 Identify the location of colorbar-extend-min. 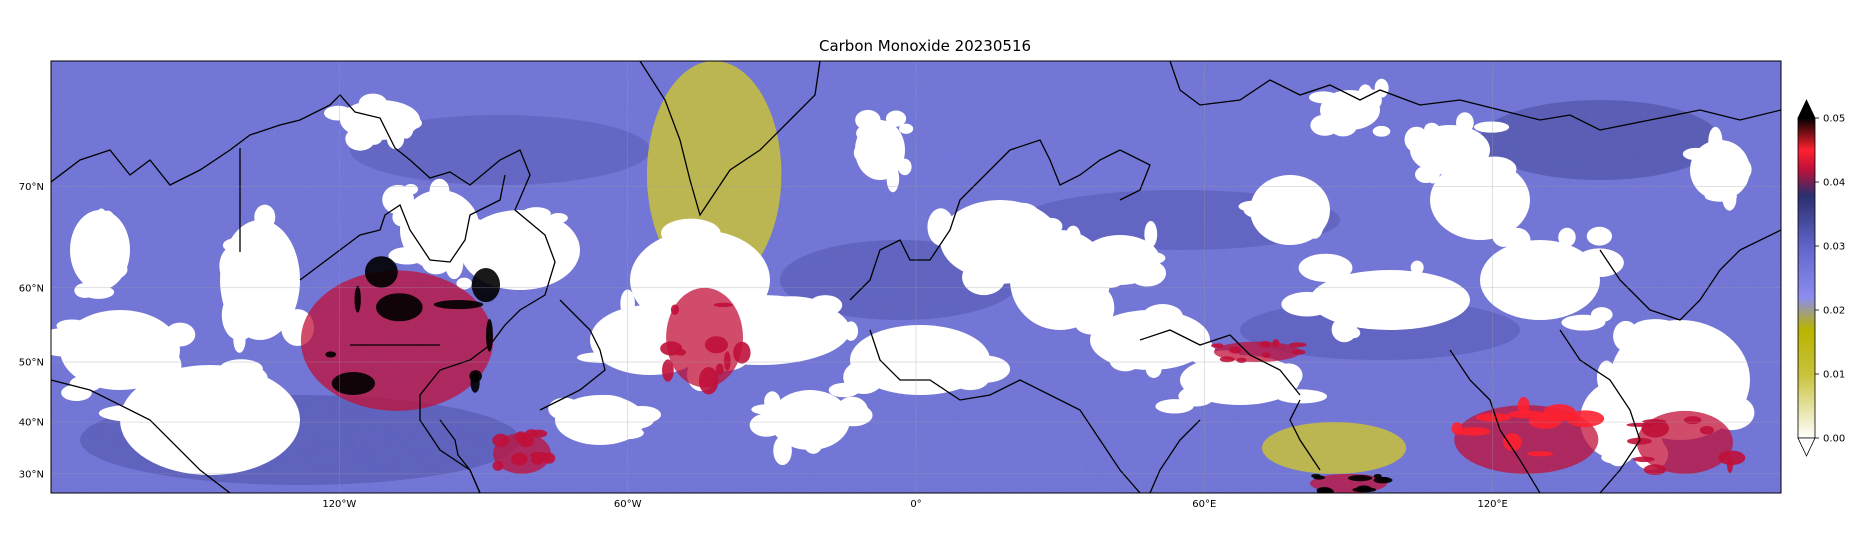
(1806, 447).